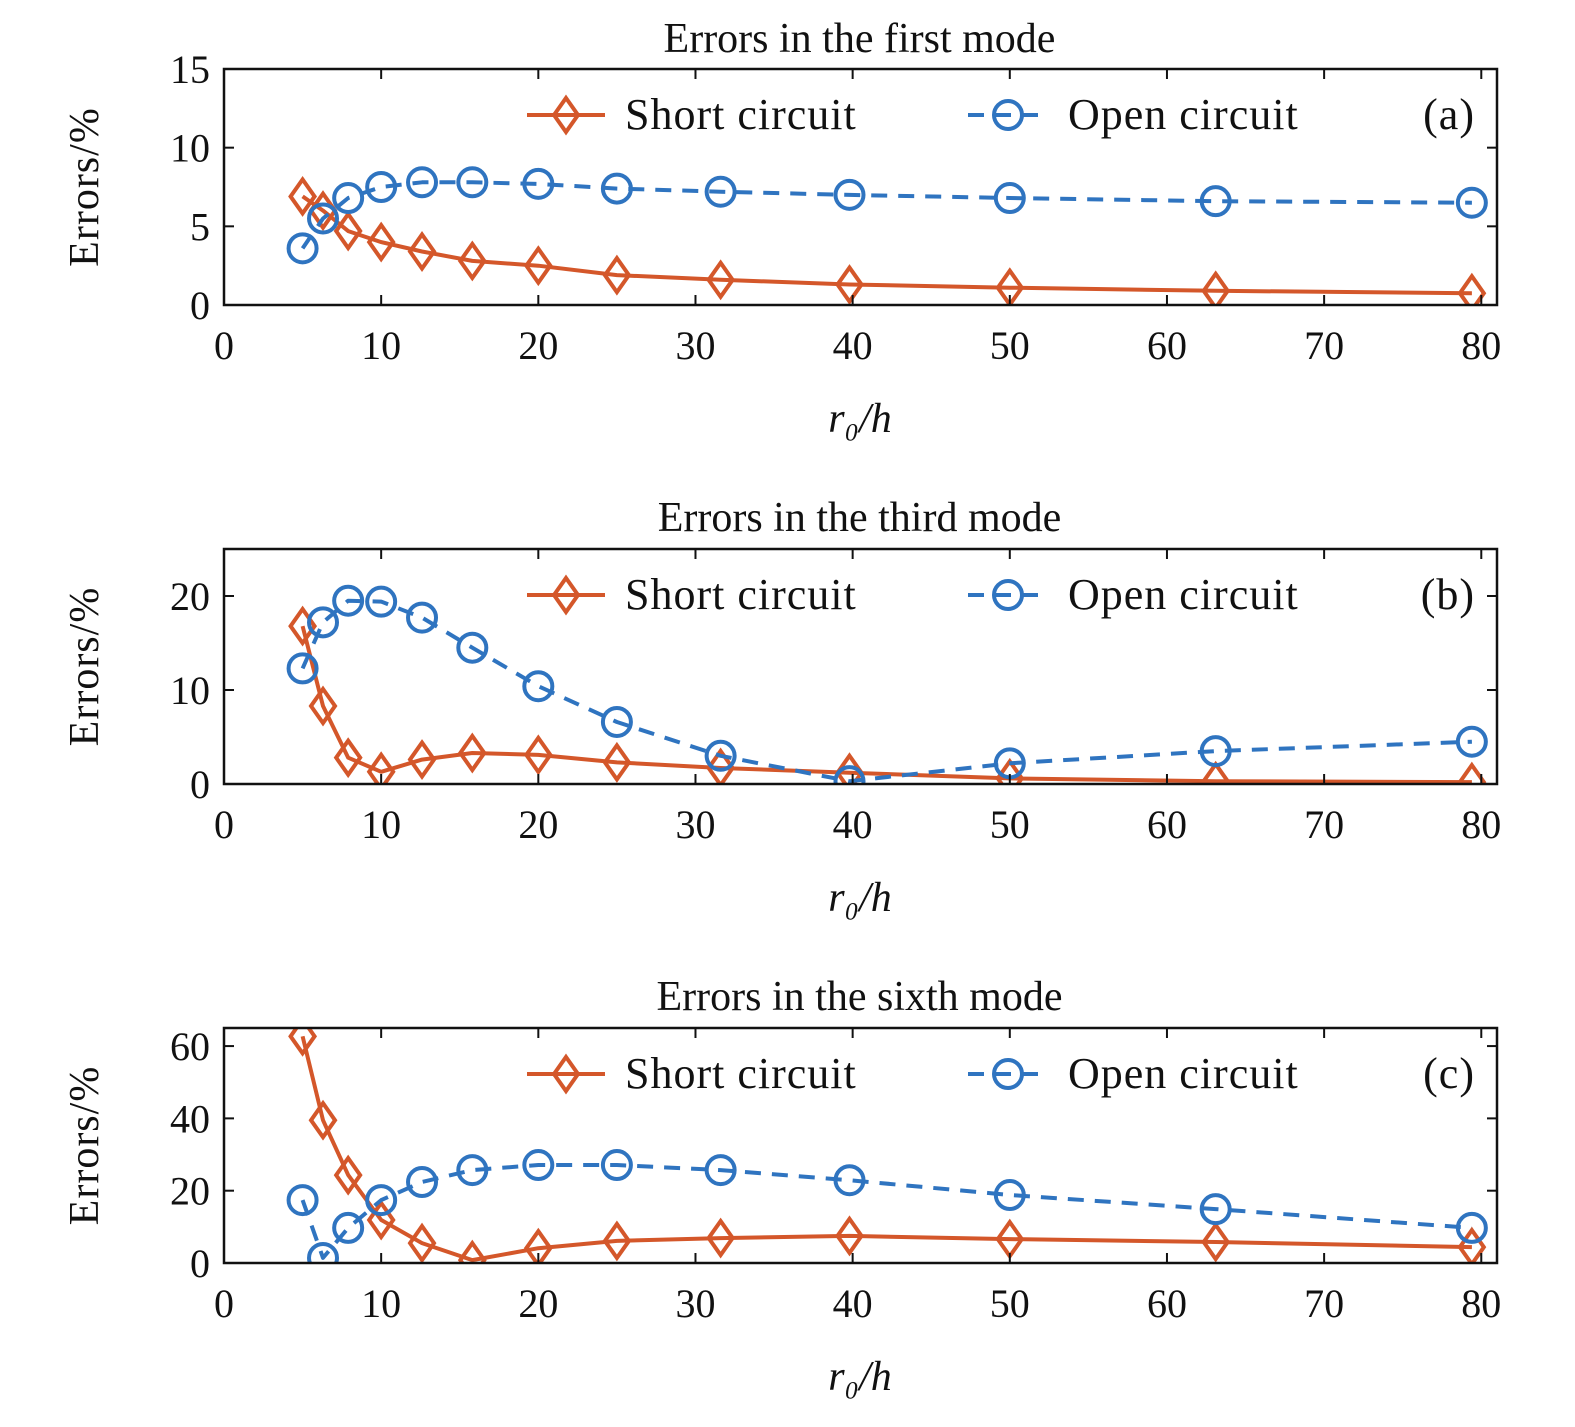 This screenshot has height=1427, width=1575. What do you see at coordinates (860, 997) in the screenshot?
I see `chart-title: Errors in the sixth mode` at bounding box center [860, 997].